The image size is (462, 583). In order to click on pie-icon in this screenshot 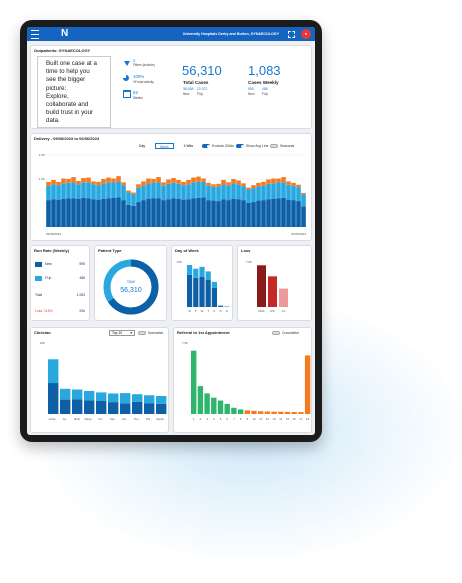, I will do `click(126, 78)`.